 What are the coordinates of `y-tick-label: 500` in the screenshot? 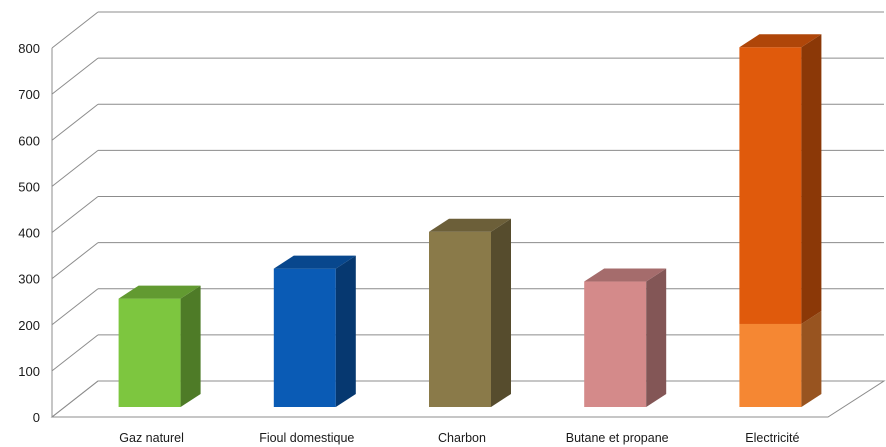 It's located at (29, 186).